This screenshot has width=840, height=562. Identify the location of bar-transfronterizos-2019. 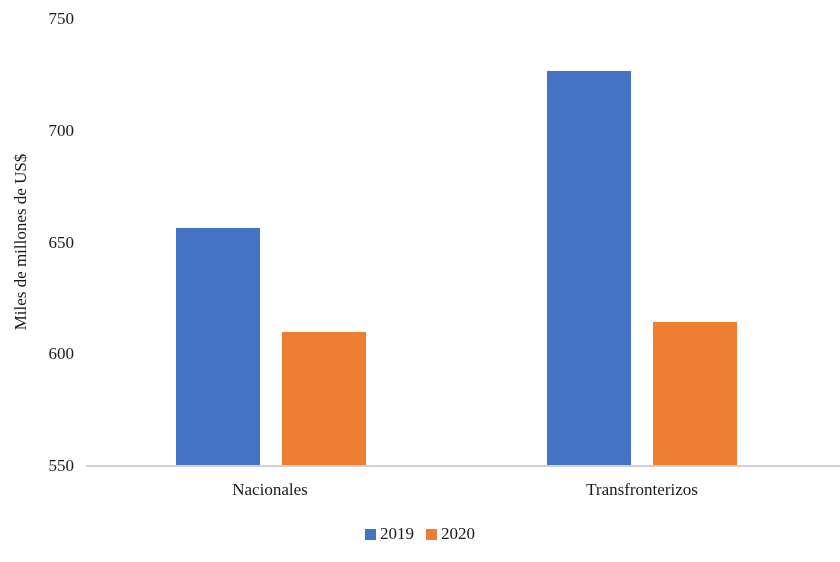
(589, 268).